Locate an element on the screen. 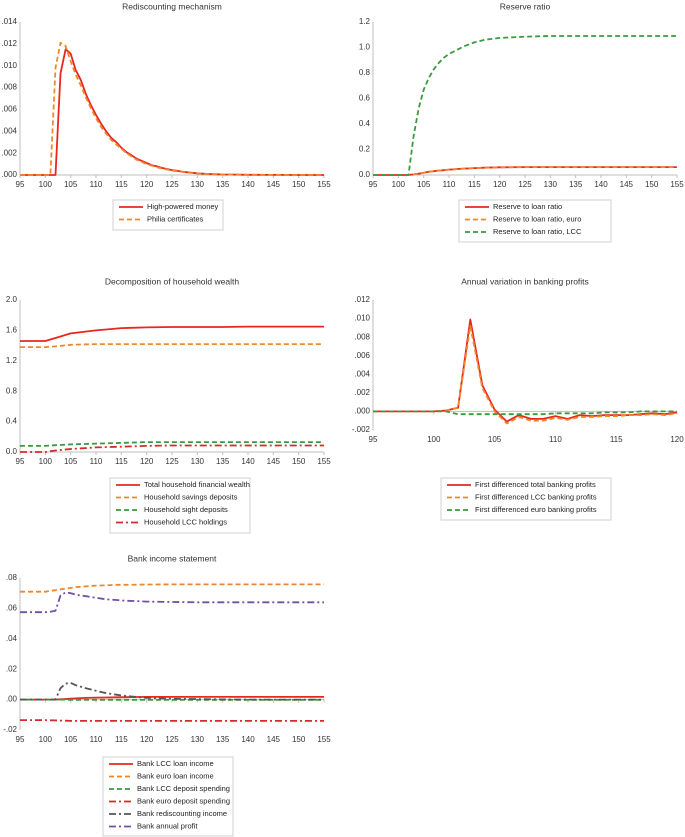 The width and height of the screenshot is (685, 837). legend-label: First differenced LCC banking profits is located at coordinates (536, 496).